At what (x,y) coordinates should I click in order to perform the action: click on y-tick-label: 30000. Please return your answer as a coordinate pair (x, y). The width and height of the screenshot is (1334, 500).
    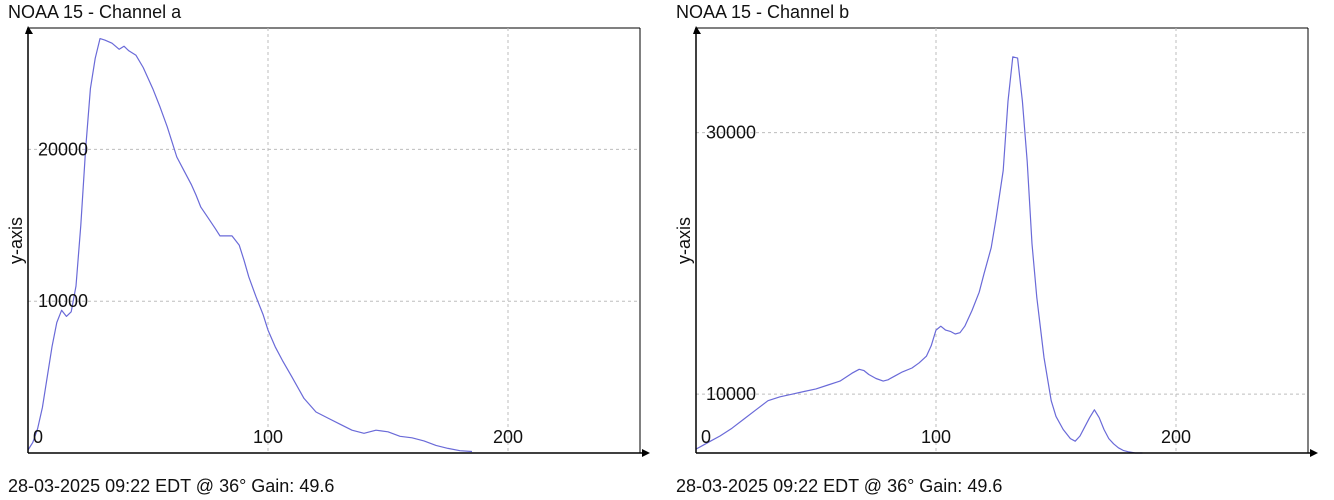
    Looking at the image, I should click on (731, 133).